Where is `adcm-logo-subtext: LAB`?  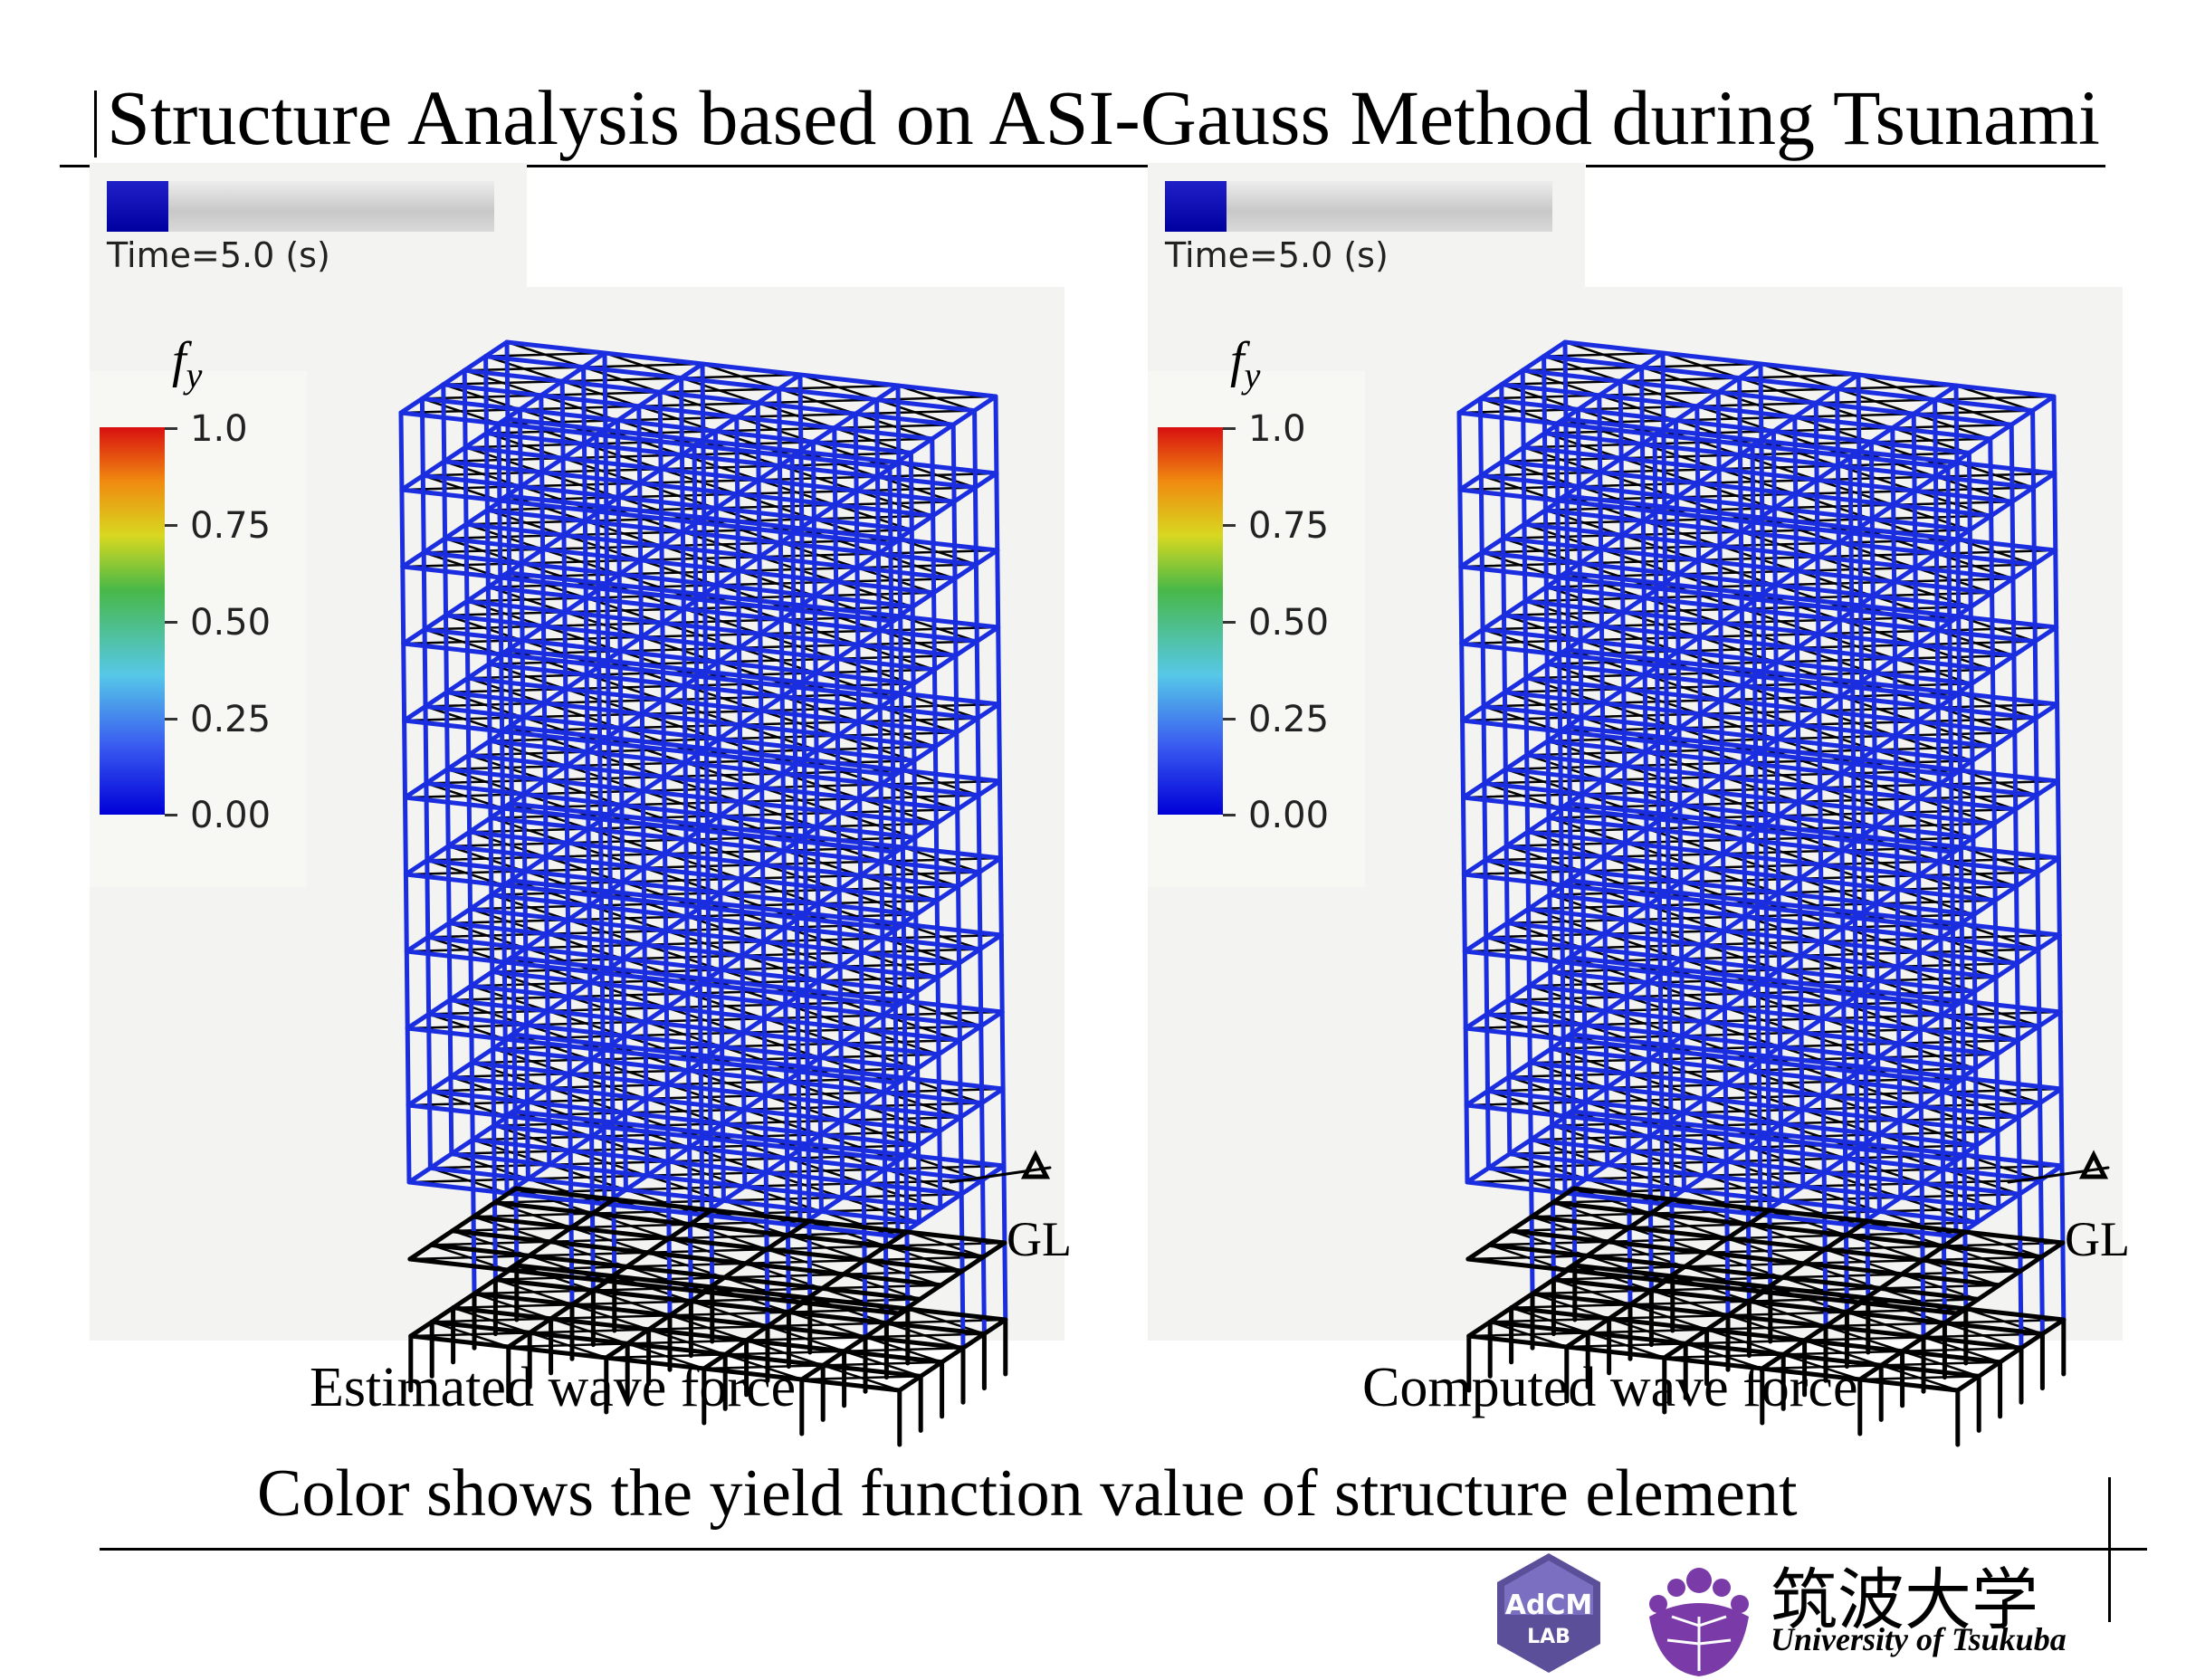
adcm-logo-subtext: LAB is located at coordinates (1548, 1637).